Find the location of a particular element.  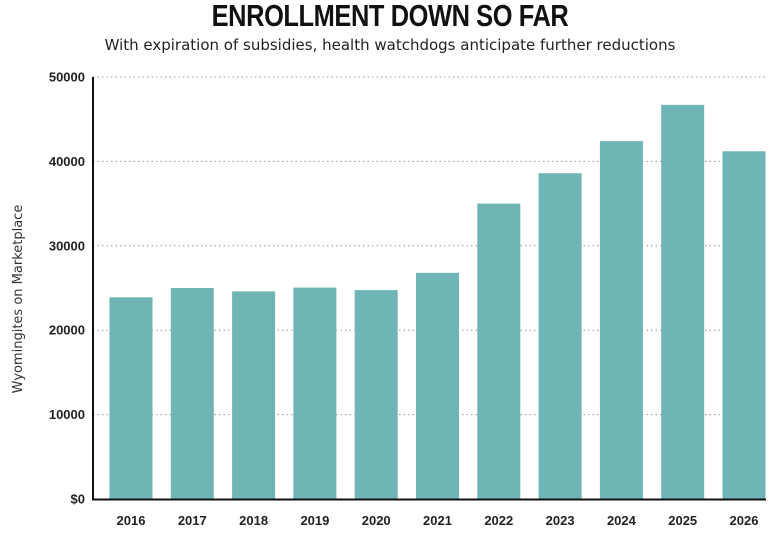

bar-2022 is located at coordinates (499, 351).